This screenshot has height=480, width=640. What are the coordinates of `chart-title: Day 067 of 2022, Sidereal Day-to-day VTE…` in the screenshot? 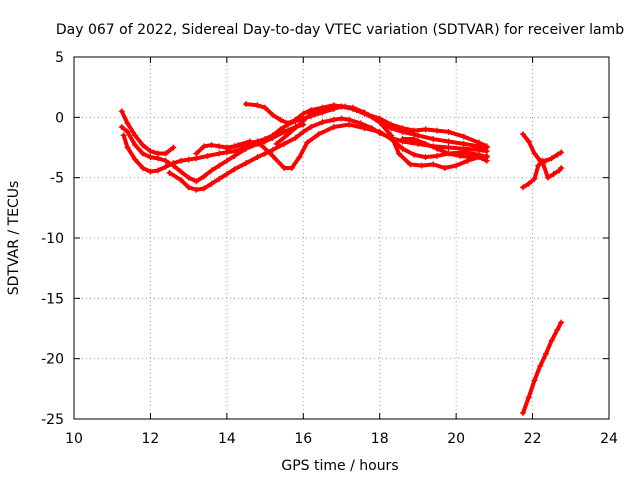 It's located at (340, 30).